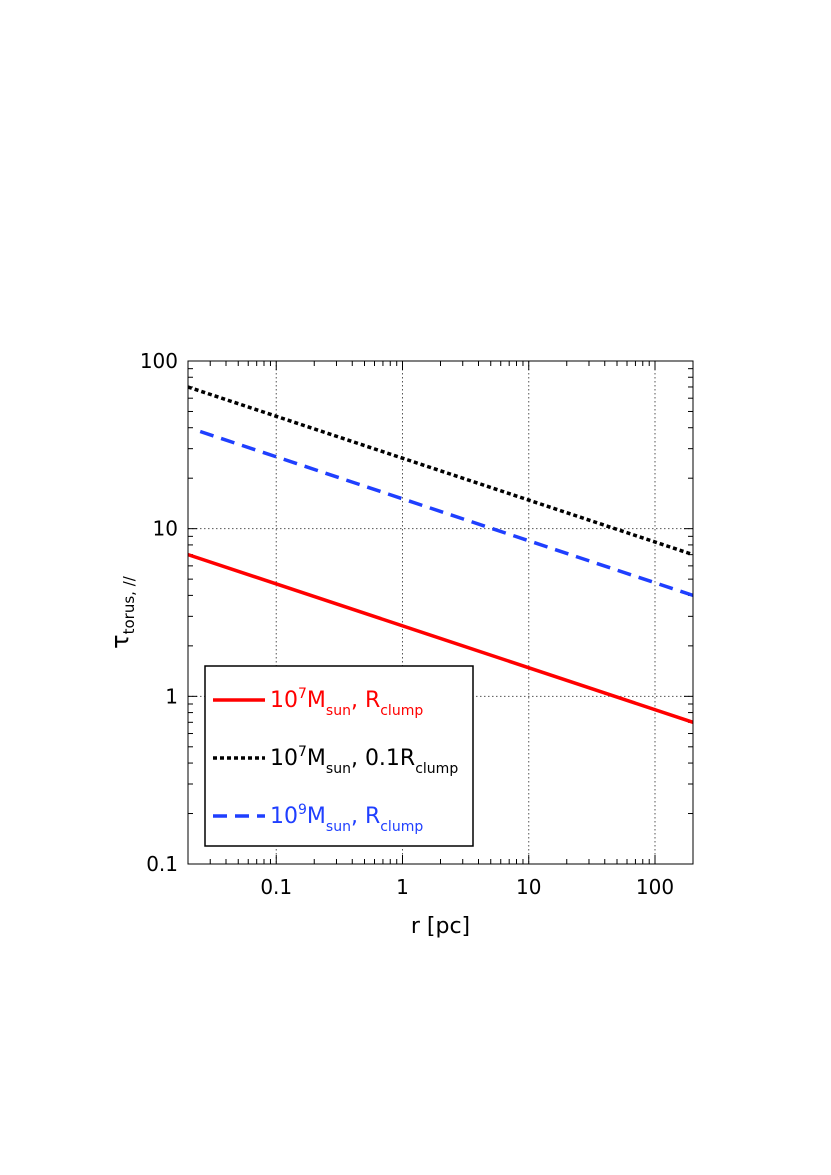  What do you see at coordinates (440, 926) in the screenshot?
I see `x-axis-label: r [pc]` at bounding box center [440, 926].